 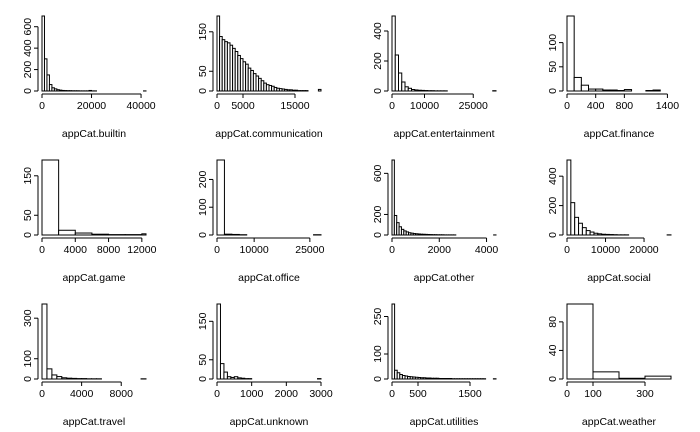 I want to click on x-axis-label: appCat.unknown, so click(x=269, y=422).